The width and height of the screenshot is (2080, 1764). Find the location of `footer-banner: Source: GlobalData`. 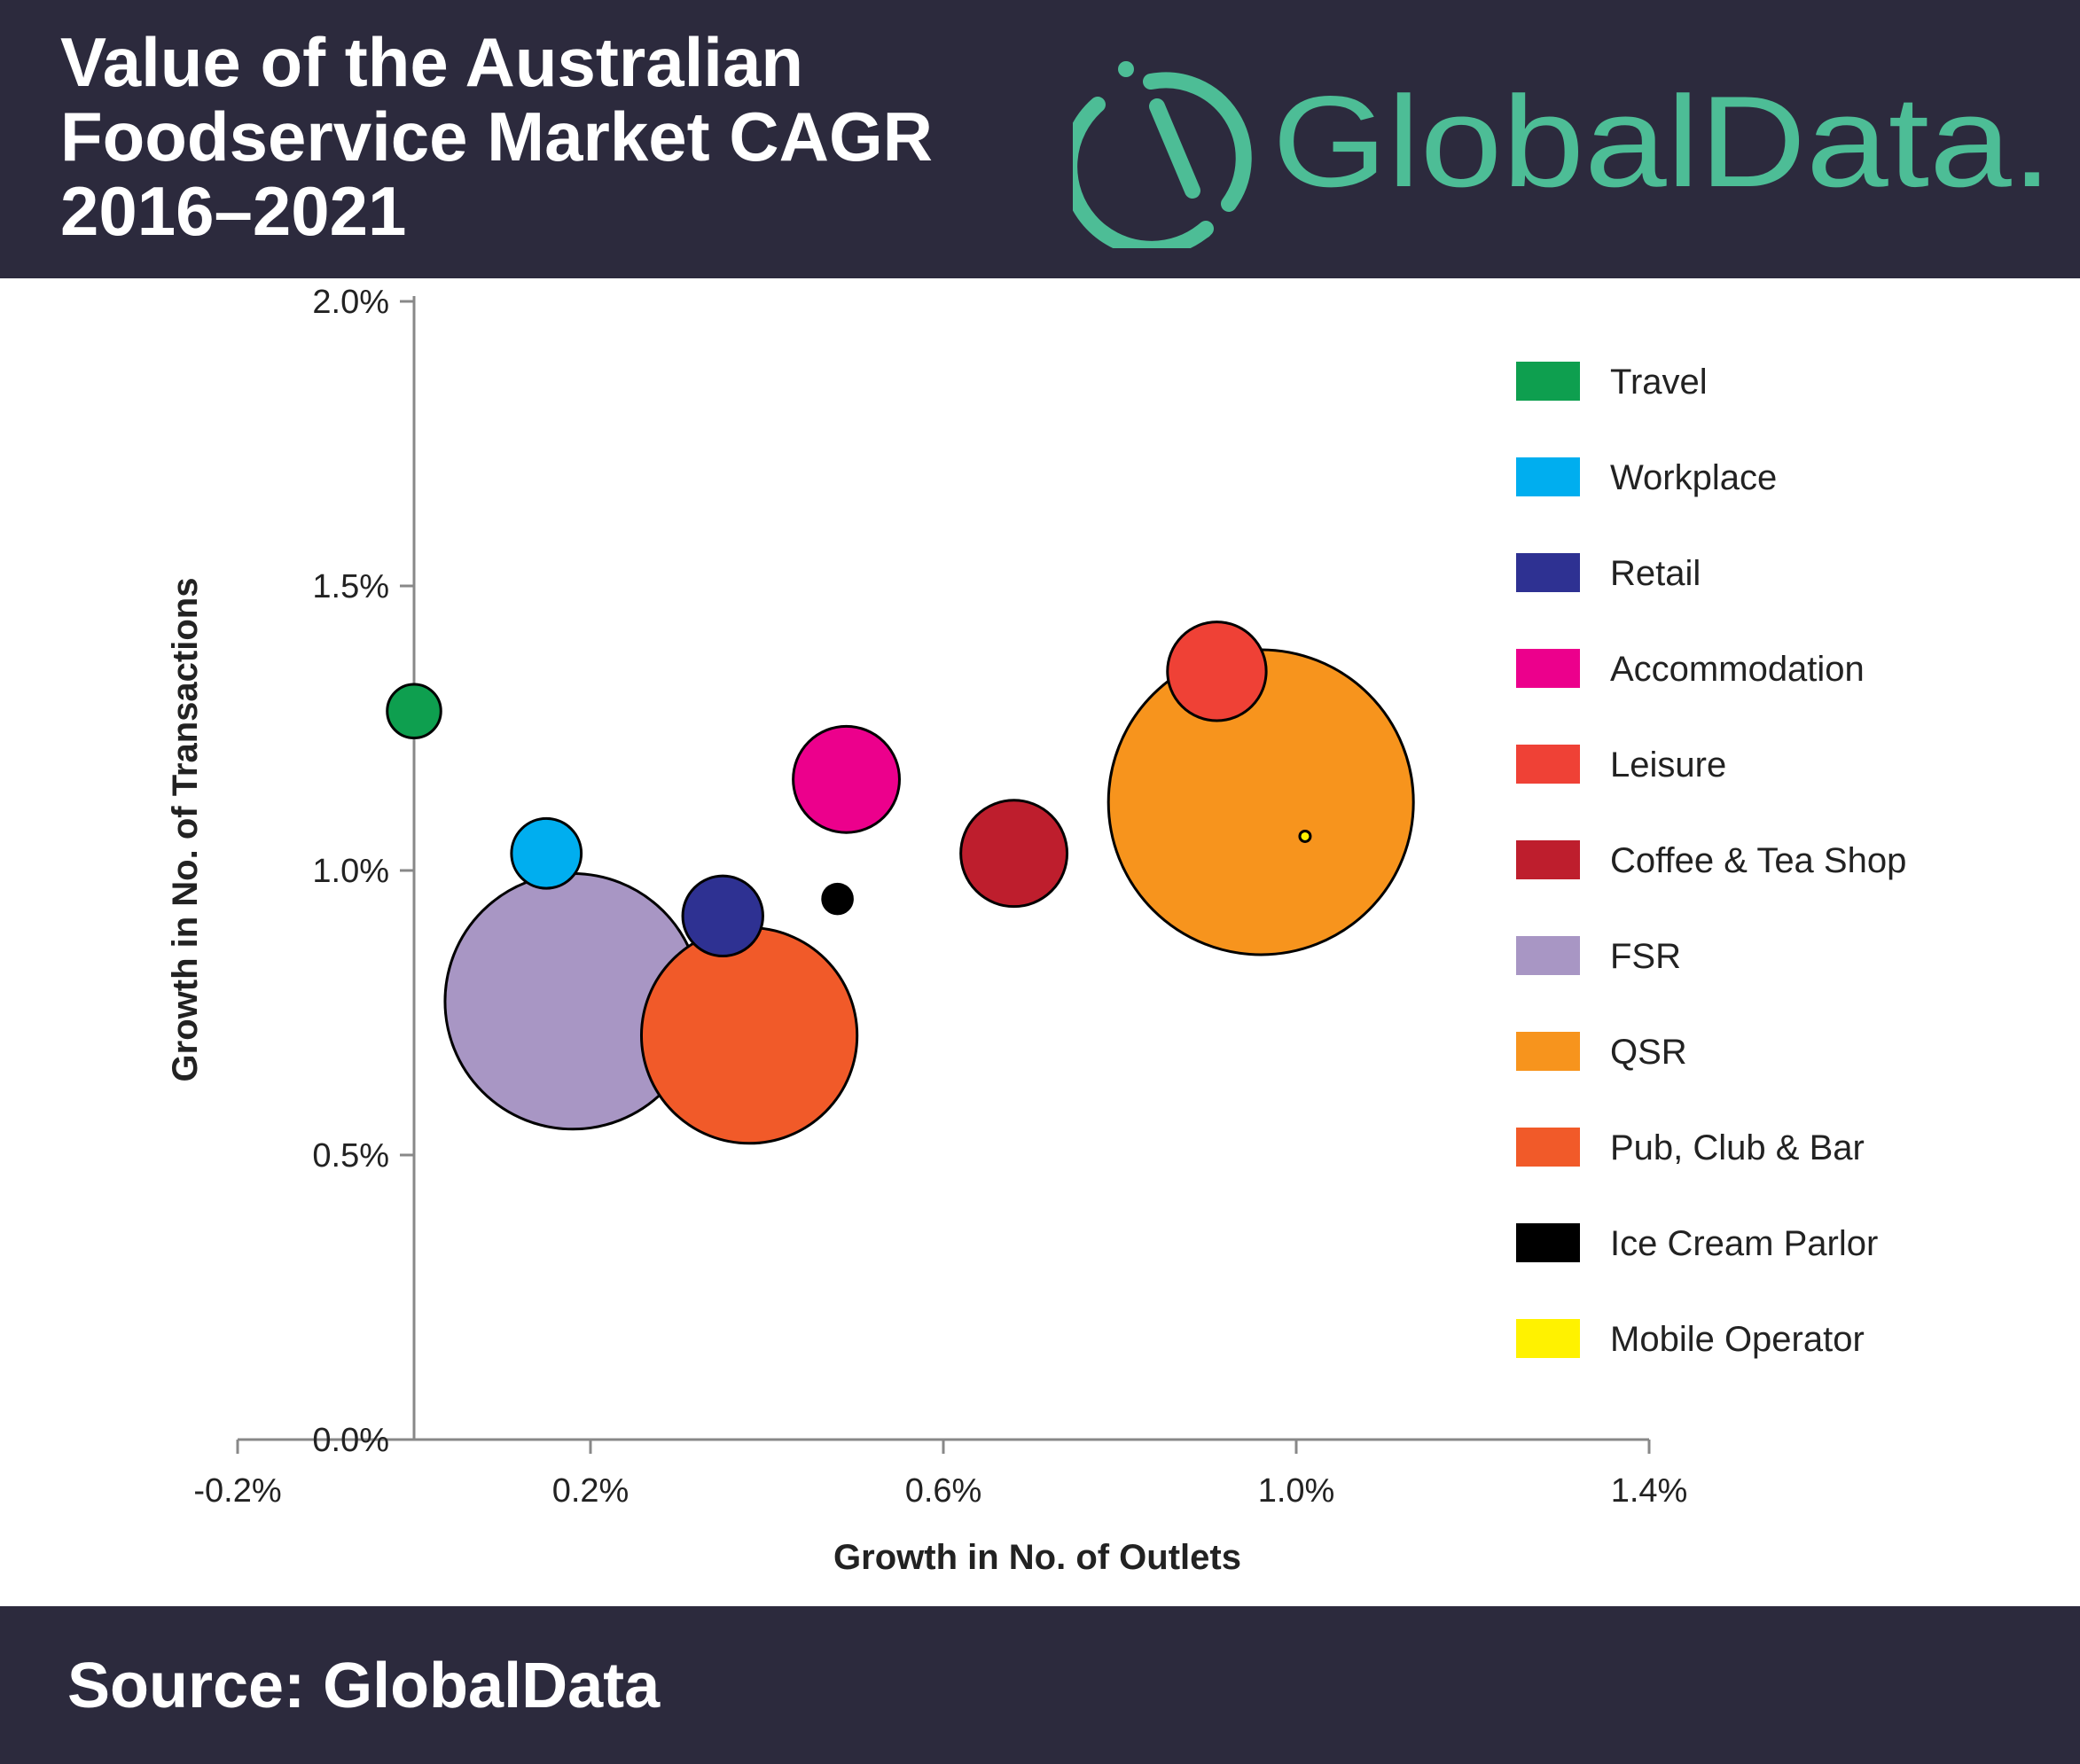

footer-banner: Source: GlobalData is located at coordinates (1040, 1685).